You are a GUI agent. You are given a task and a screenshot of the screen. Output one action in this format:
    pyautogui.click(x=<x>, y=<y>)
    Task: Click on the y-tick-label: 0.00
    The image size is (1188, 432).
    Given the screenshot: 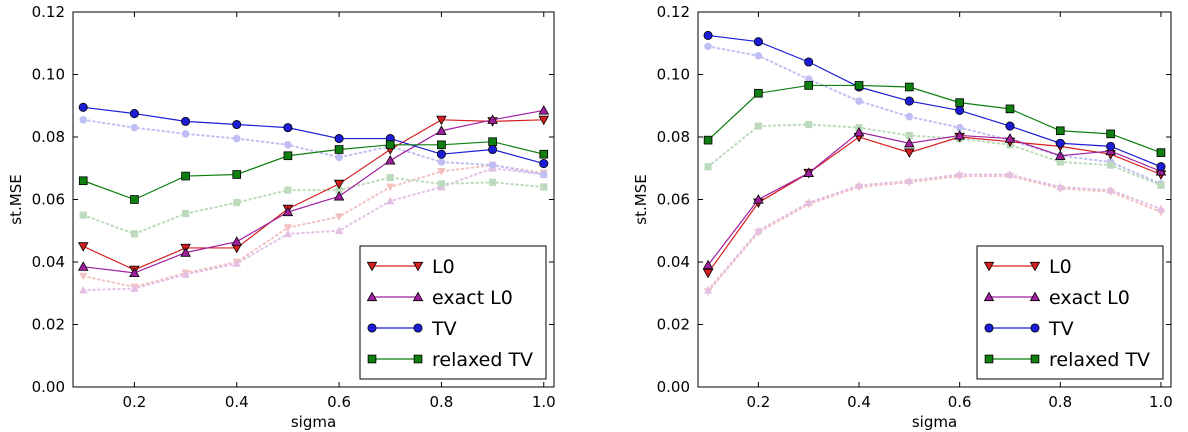 What is the action you would take?
    pyautogui.click(x=48, y=387)
    